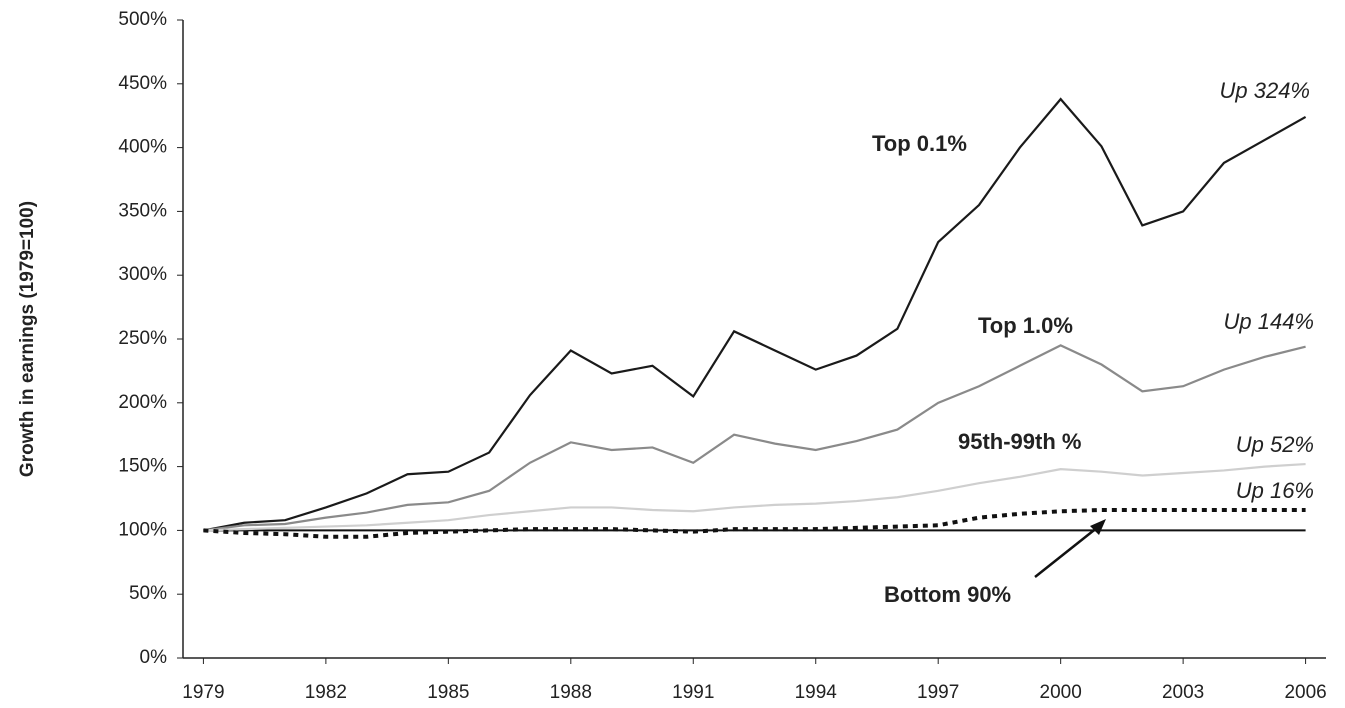 This screenshot has width=1345, height=708. I want to click on y-tick-label: 350%, so click(142, 210).